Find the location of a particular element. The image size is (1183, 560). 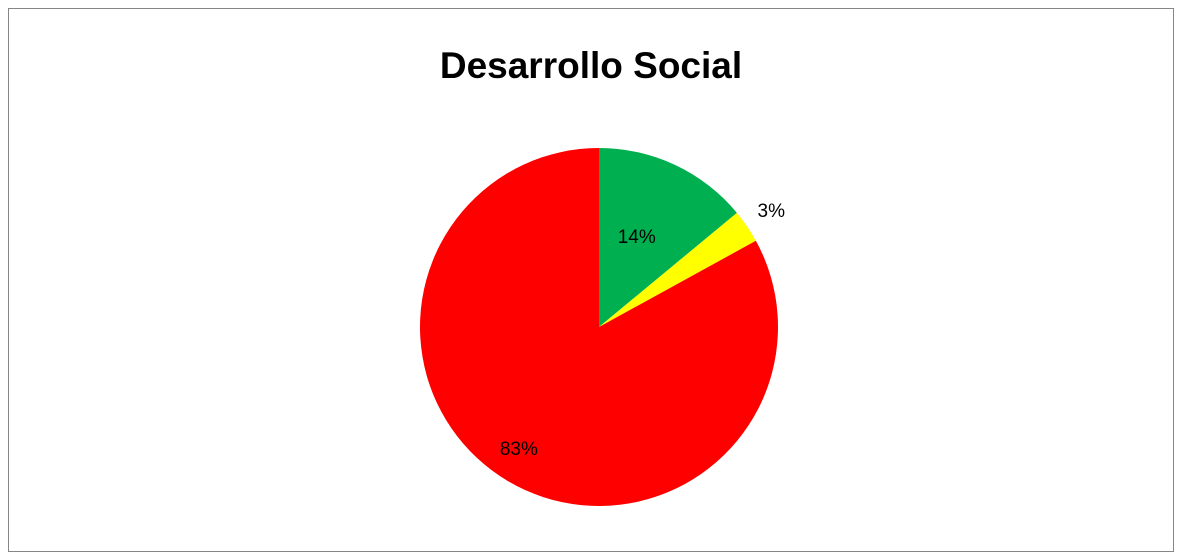

chart-title: Desarrollo Social is located at coordinates (591, 65).